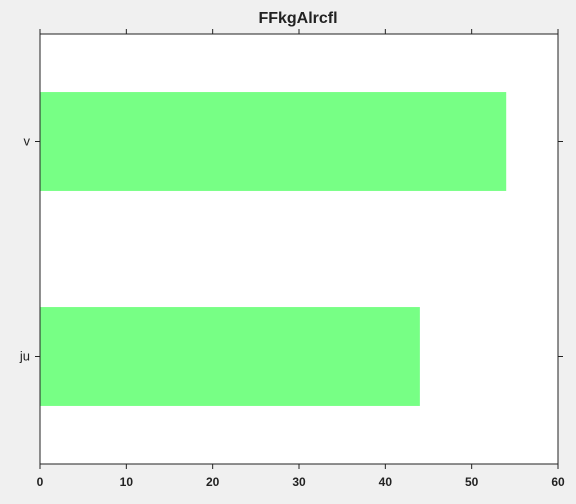  Describe the element at coordinates (27, 141) in the screenshot. I see `y-tick-label-v: v` at that location.